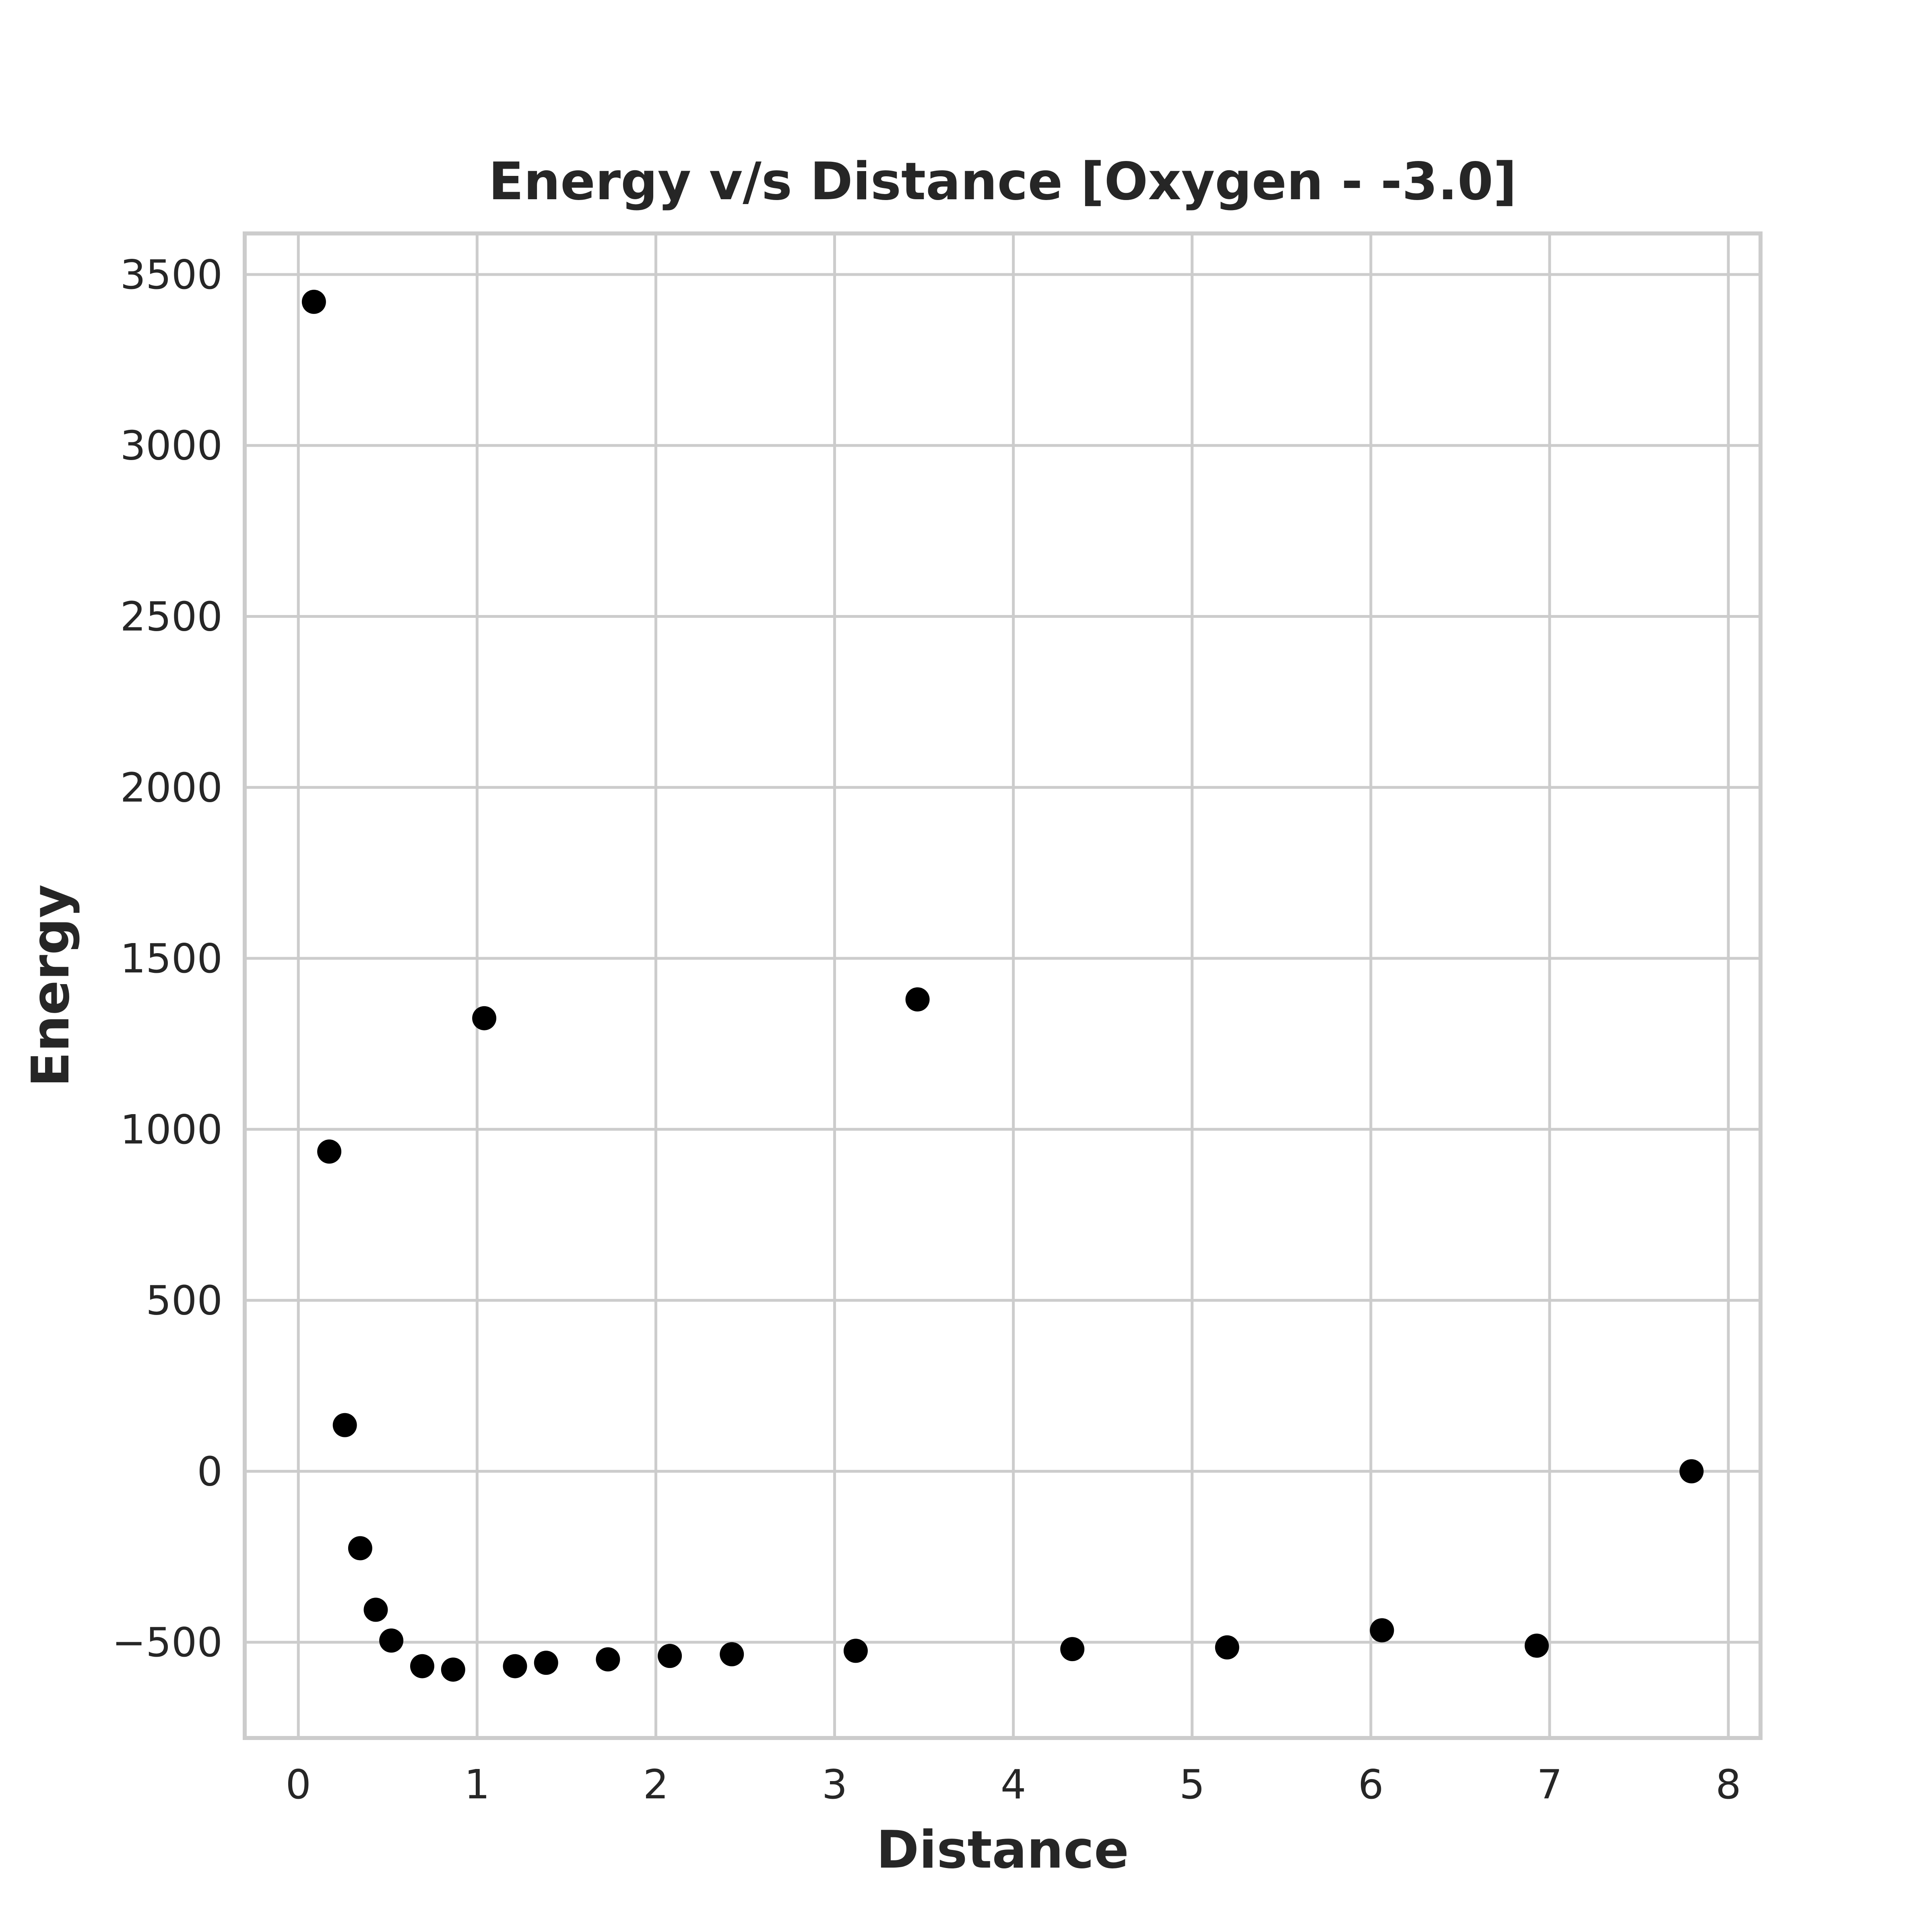 This screenshot has width=1932, height=1932. Describe the element at coordinates (1550, 1784) in the screenshot. I see `x-tick-label: 7` at that location.